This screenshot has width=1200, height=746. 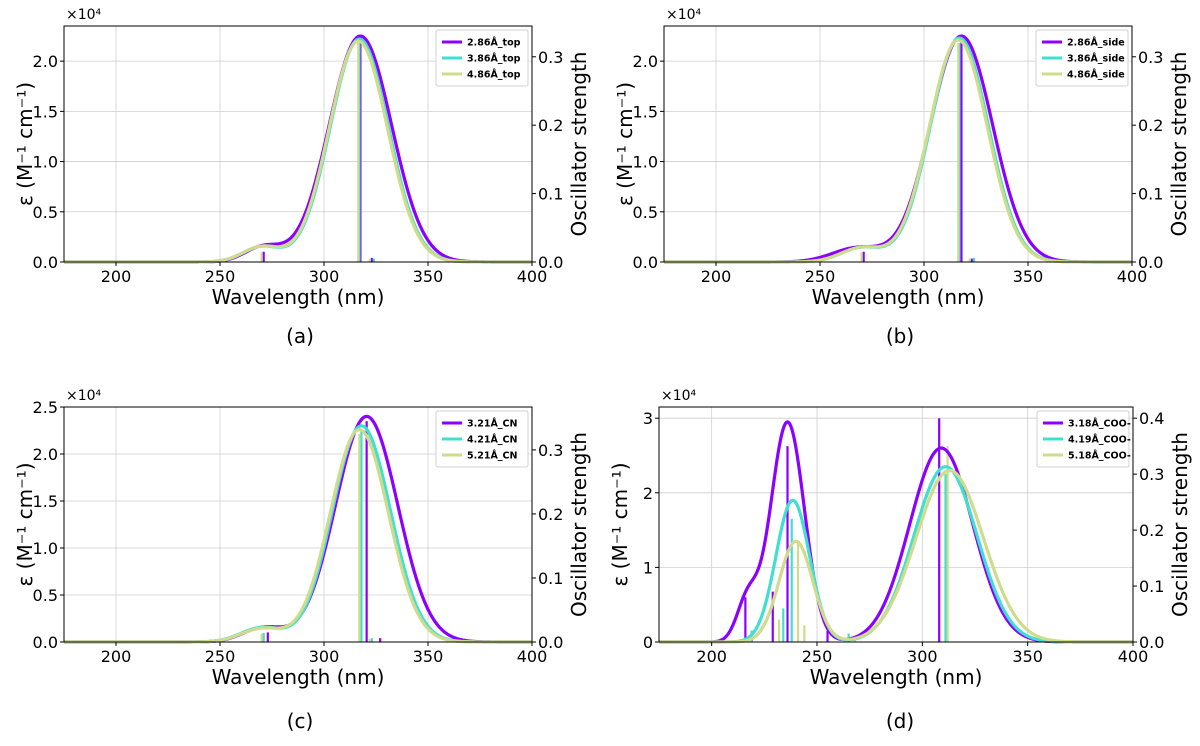 I want to click on panel-caption: (d), so click(x=900, y=721).